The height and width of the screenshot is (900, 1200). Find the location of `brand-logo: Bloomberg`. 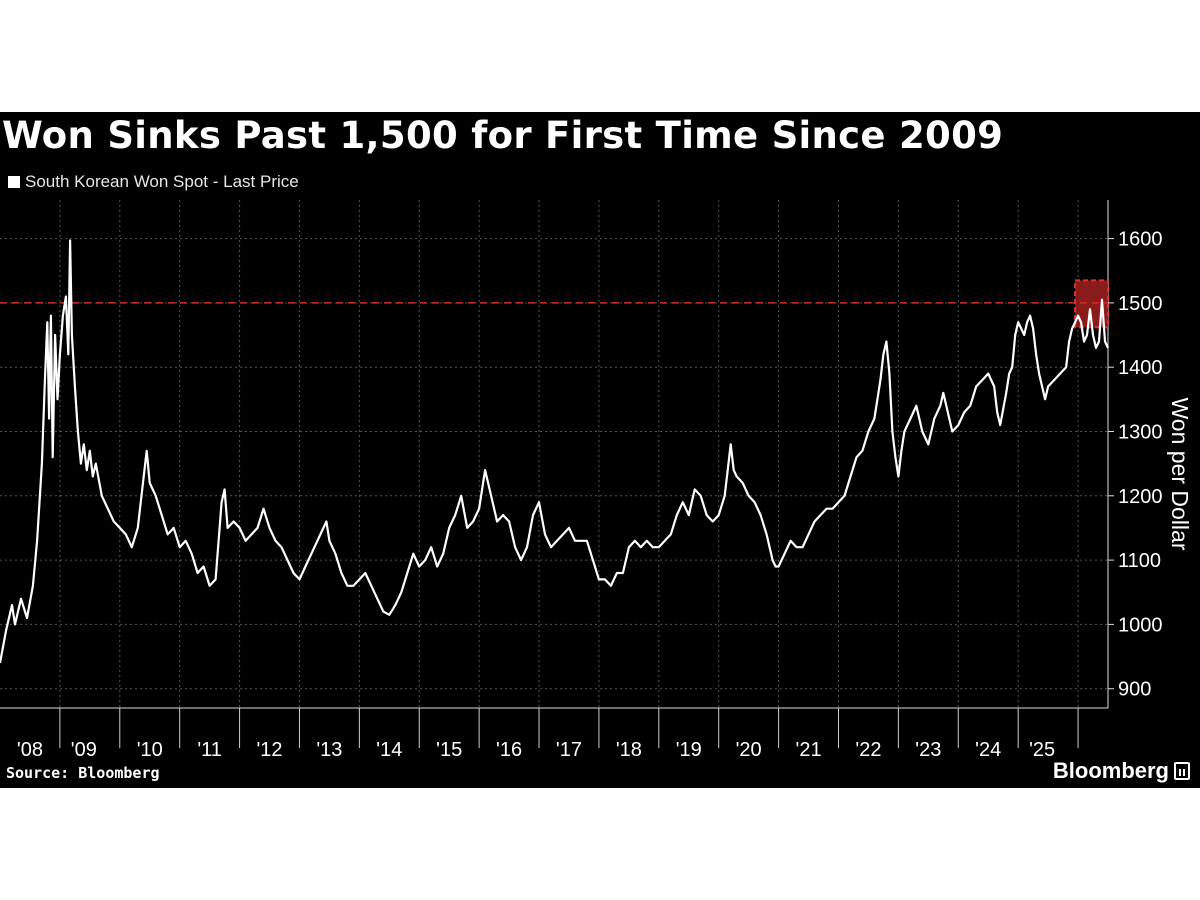

brand-logo: Bloomberg is located at coordinates (1121, 771).